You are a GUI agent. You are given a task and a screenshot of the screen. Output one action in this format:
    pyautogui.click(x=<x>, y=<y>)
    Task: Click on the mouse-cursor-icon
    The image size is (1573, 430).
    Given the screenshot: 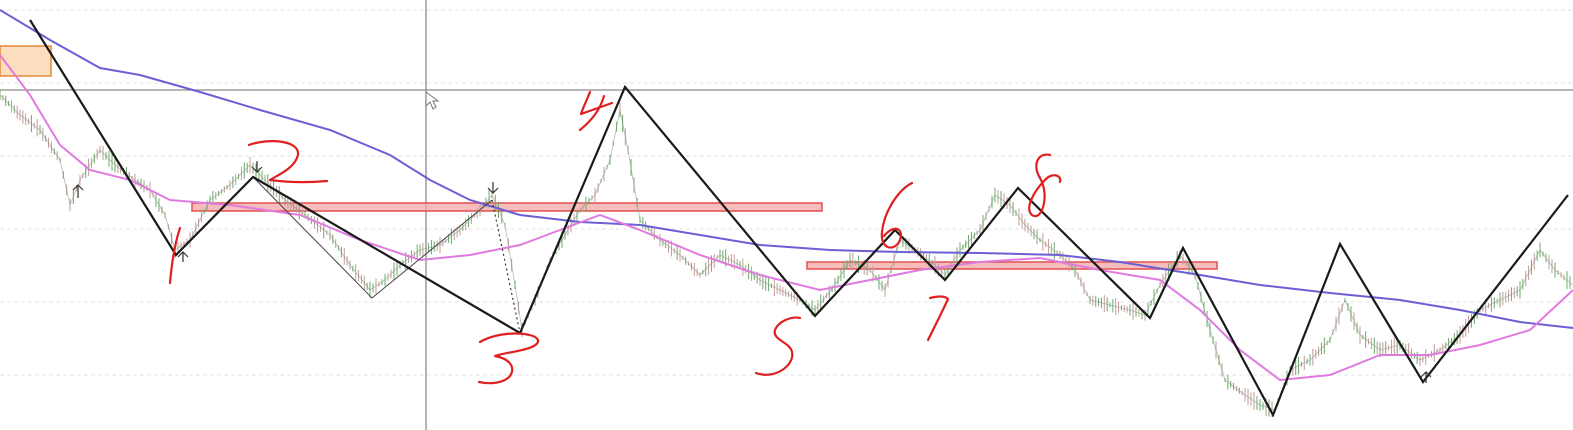 What is the action you would take?
    pyautogui.click(x=432, y=100)
    